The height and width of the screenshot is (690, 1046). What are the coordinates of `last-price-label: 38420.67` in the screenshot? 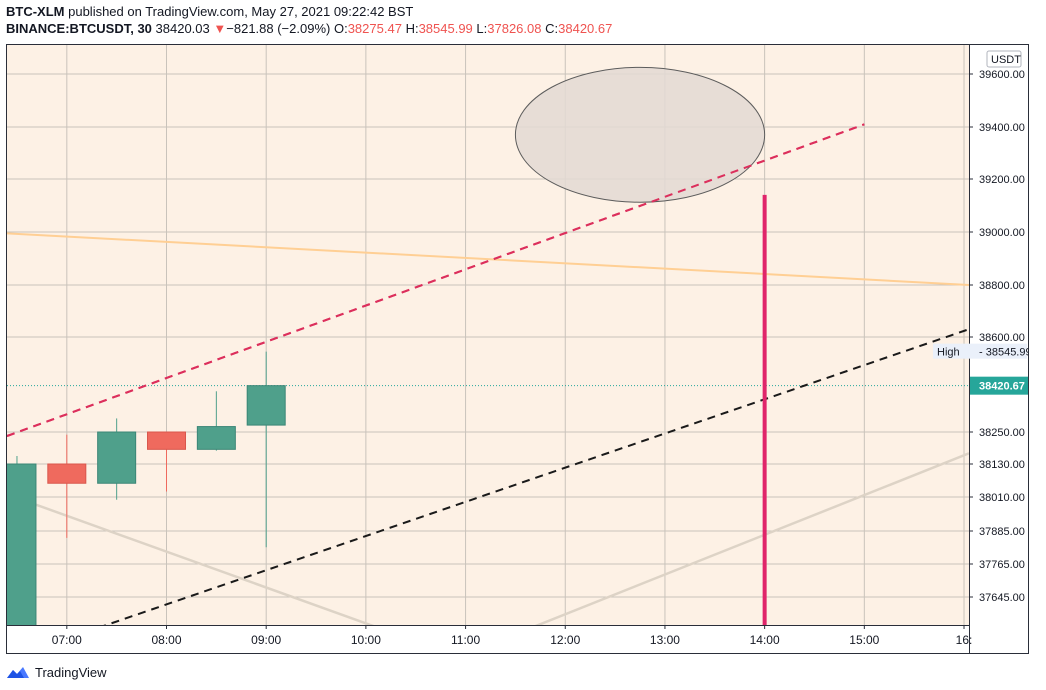 It's located at (1002, 387).